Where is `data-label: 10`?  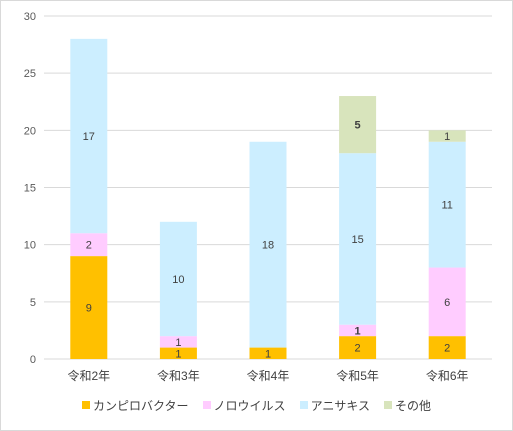
data-label: 10 is located at coordinates (178, 280).